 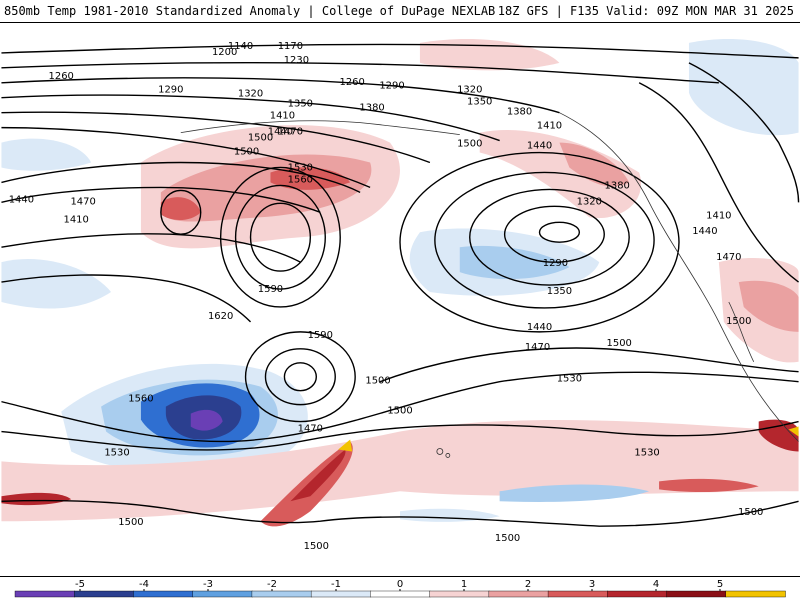 What do you see at coordinates (656, 584) in the screenshot?
I see `colorbar-tick-label: 4` at bounding box center [656, 584].